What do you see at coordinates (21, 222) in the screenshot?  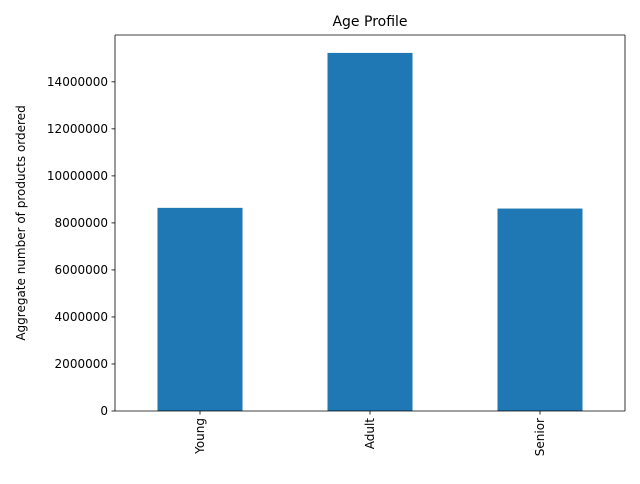 I see `y-axis-label: Aggregate number of products ordered` at bounding box center [21, 222].